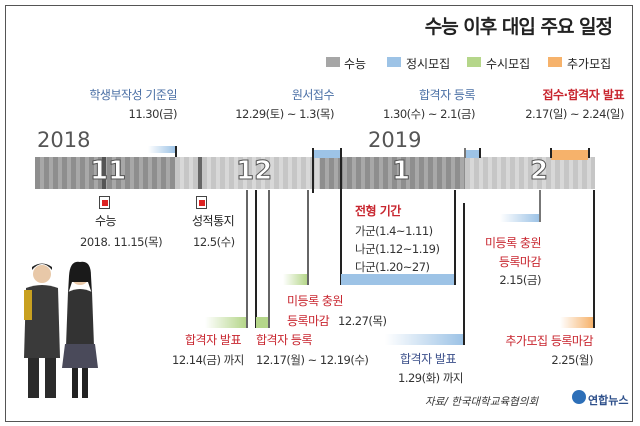  I want to click on jeongsi-unreg-title: 미등록 충원, so click(513, 243).